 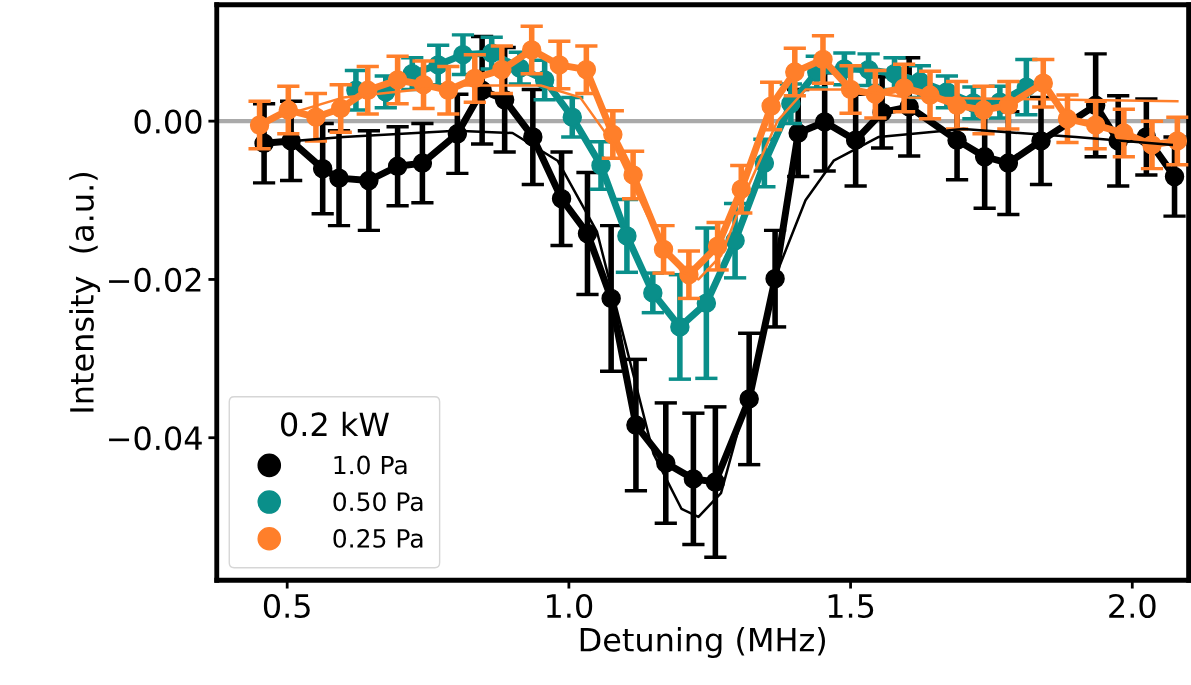 I want to click on legend-label: 0.50 Pa, so click(x=378, y=502).